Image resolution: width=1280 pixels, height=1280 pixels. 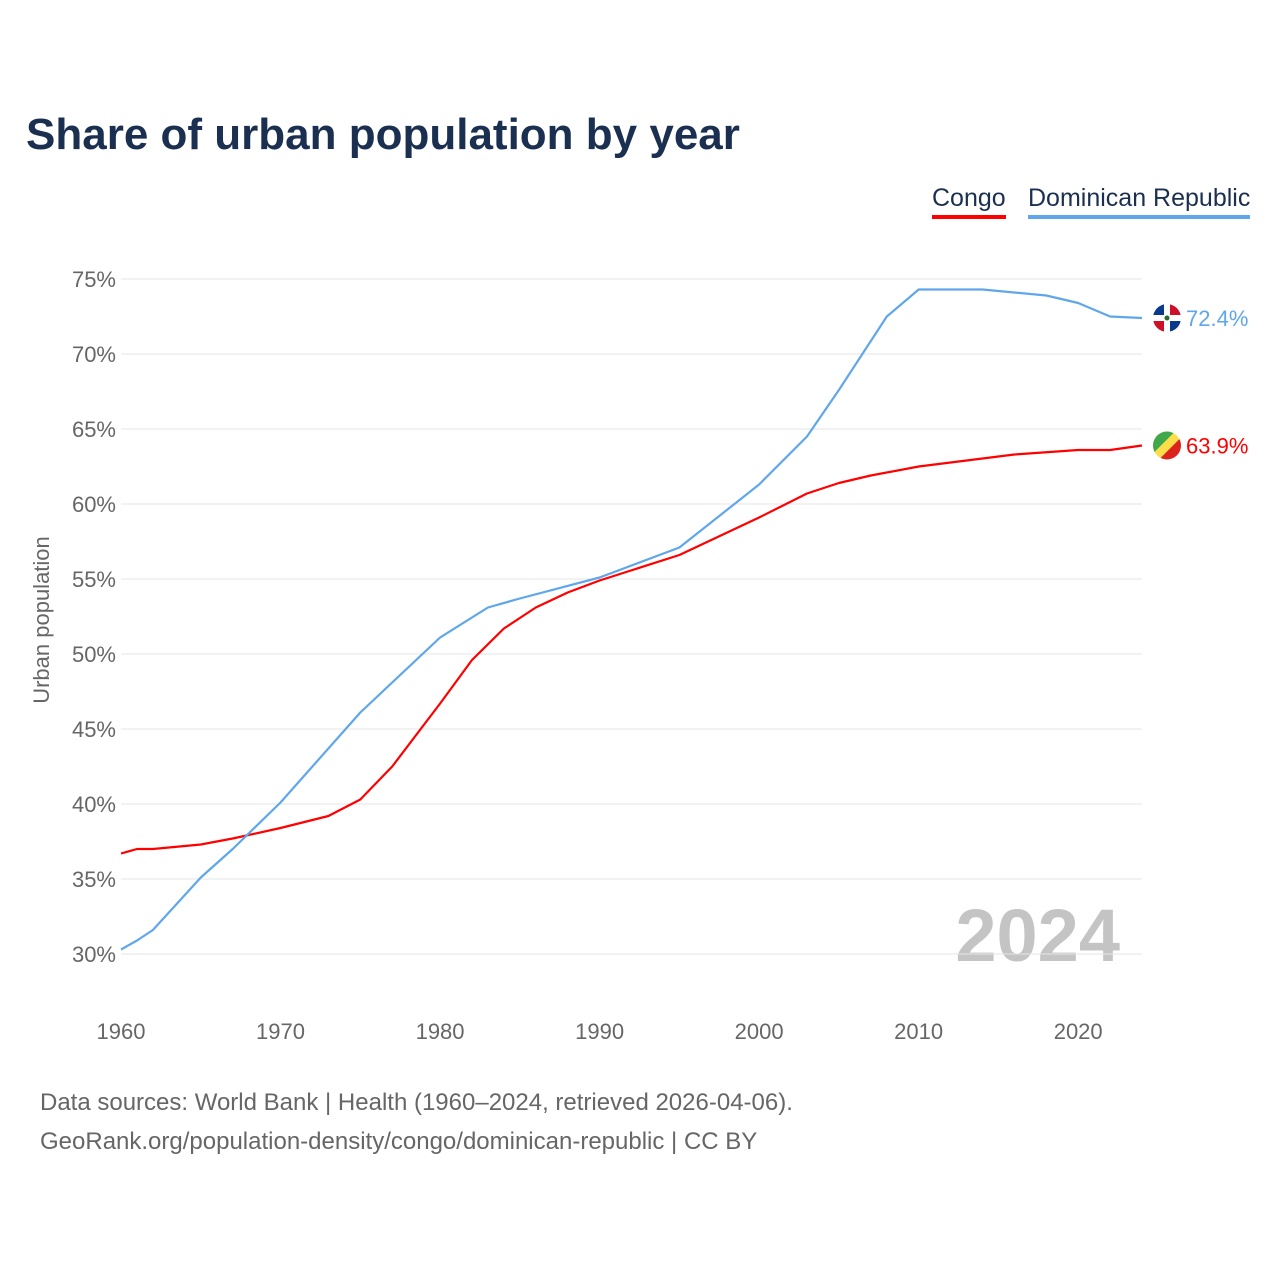 I want to click on flag-icon-dominican-republic, so click(x=1167, y=318).